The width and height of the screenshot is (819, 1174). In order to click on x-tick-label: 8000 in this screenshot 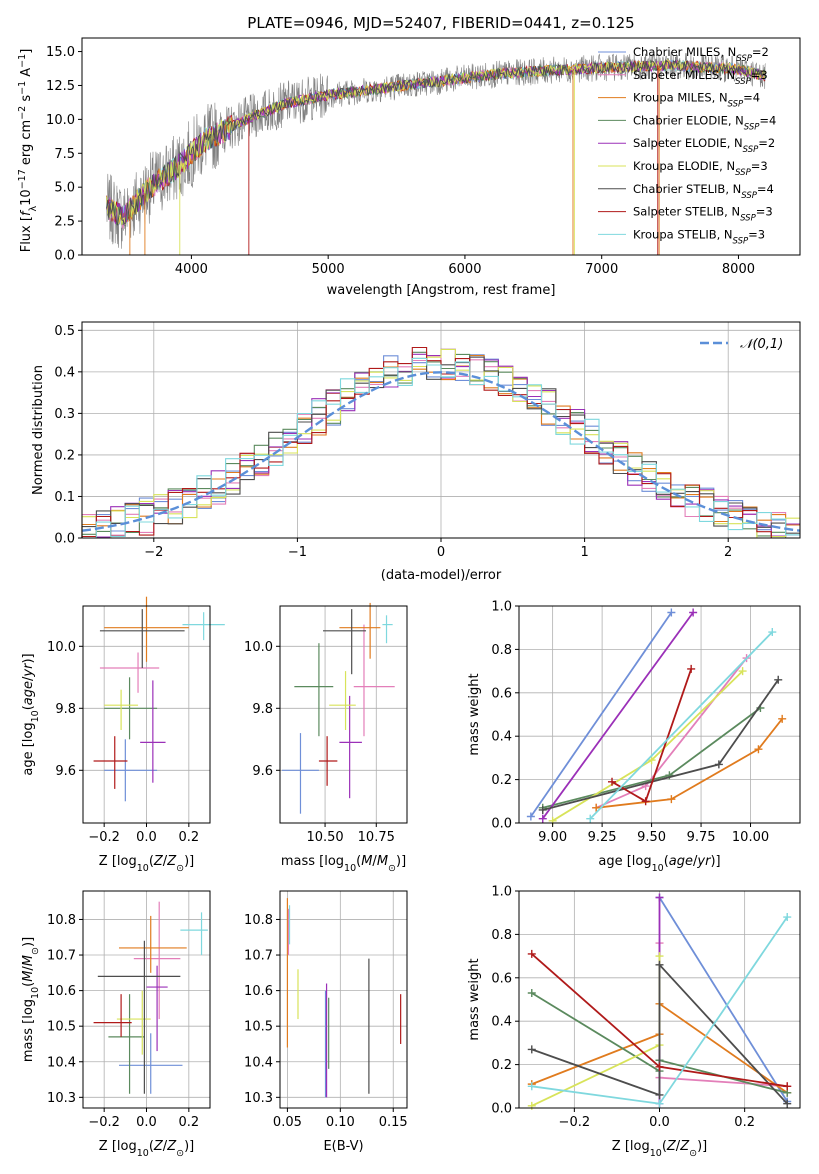, I will do `click(738, 269)`.